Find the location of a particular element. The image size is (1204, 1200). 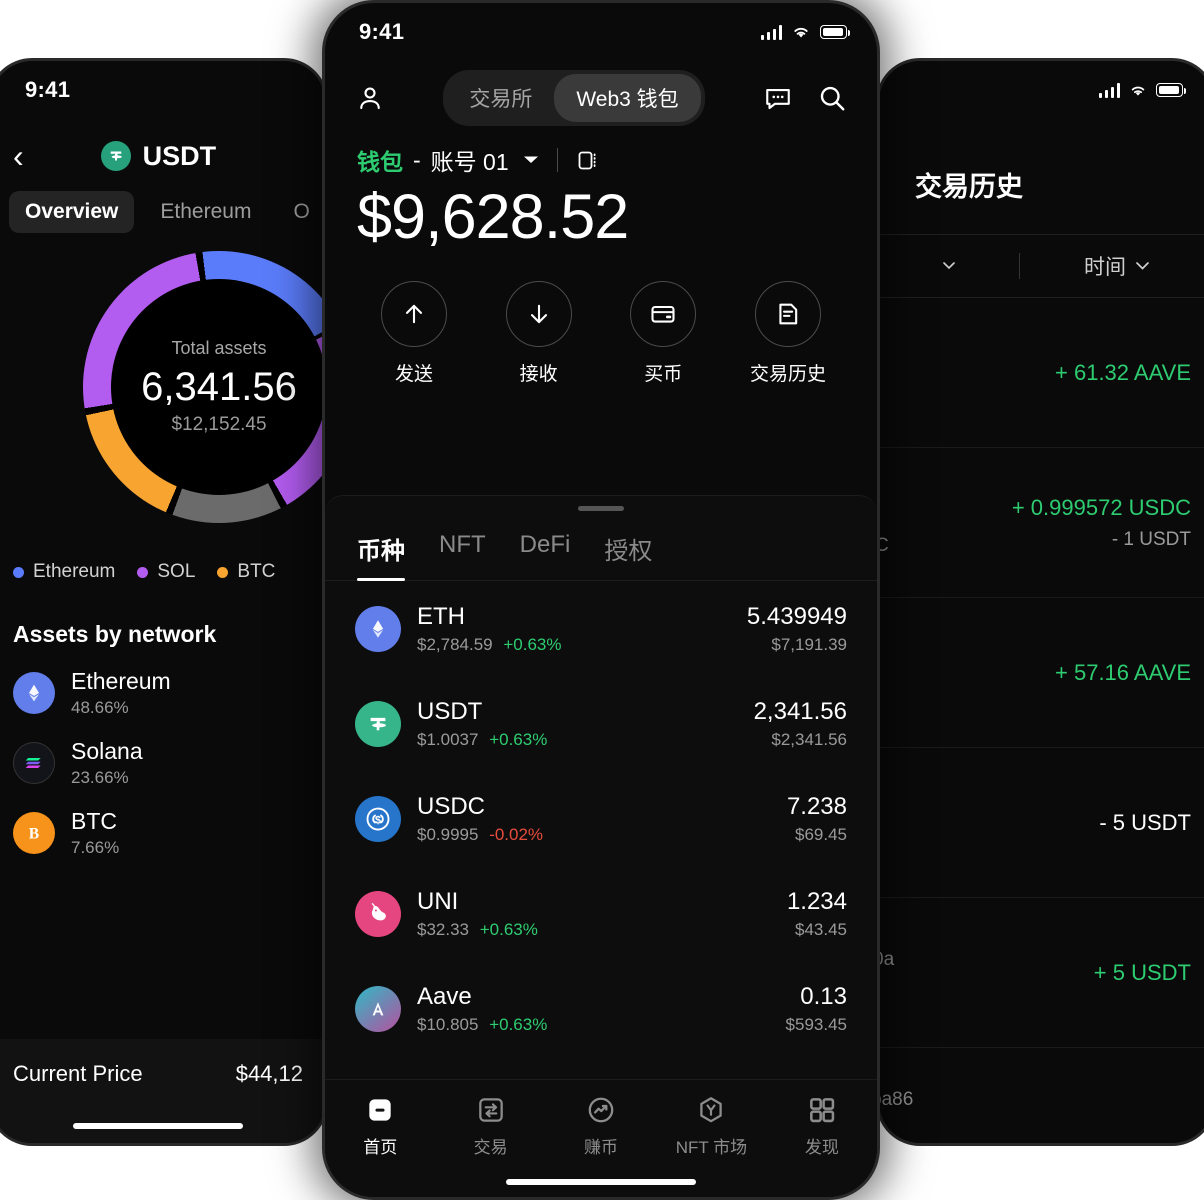

token-row-eth: ETH $2,784.59 +0.63% 5.439949 $7,191.39 is located at coordinates (601, 628).